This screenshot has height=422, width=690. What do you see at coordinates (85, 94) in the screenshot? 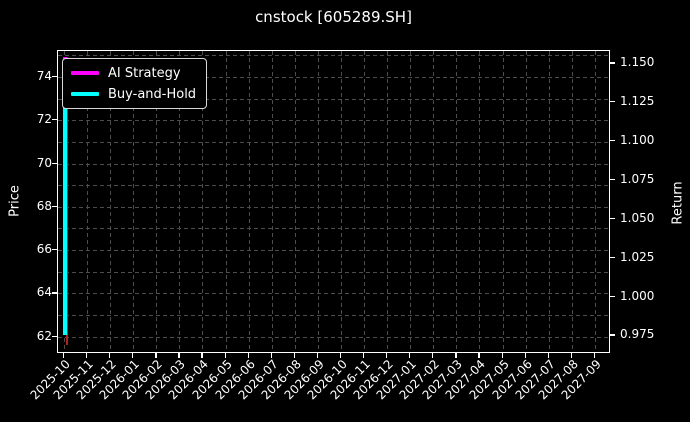
I see `buy-and-hold-line-swatch-icon` at bounding box center [85, 94].